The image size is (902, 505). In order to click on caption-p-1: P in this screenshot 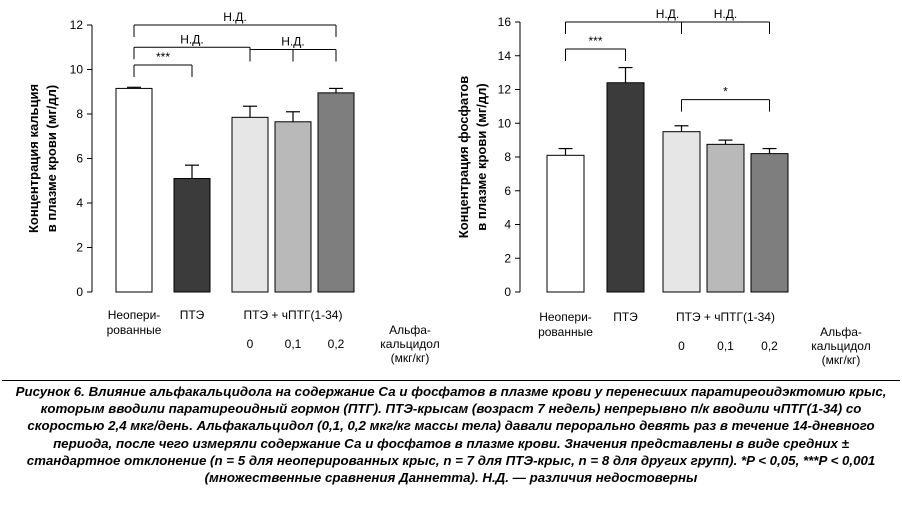, I will do `click(750, 460)`.